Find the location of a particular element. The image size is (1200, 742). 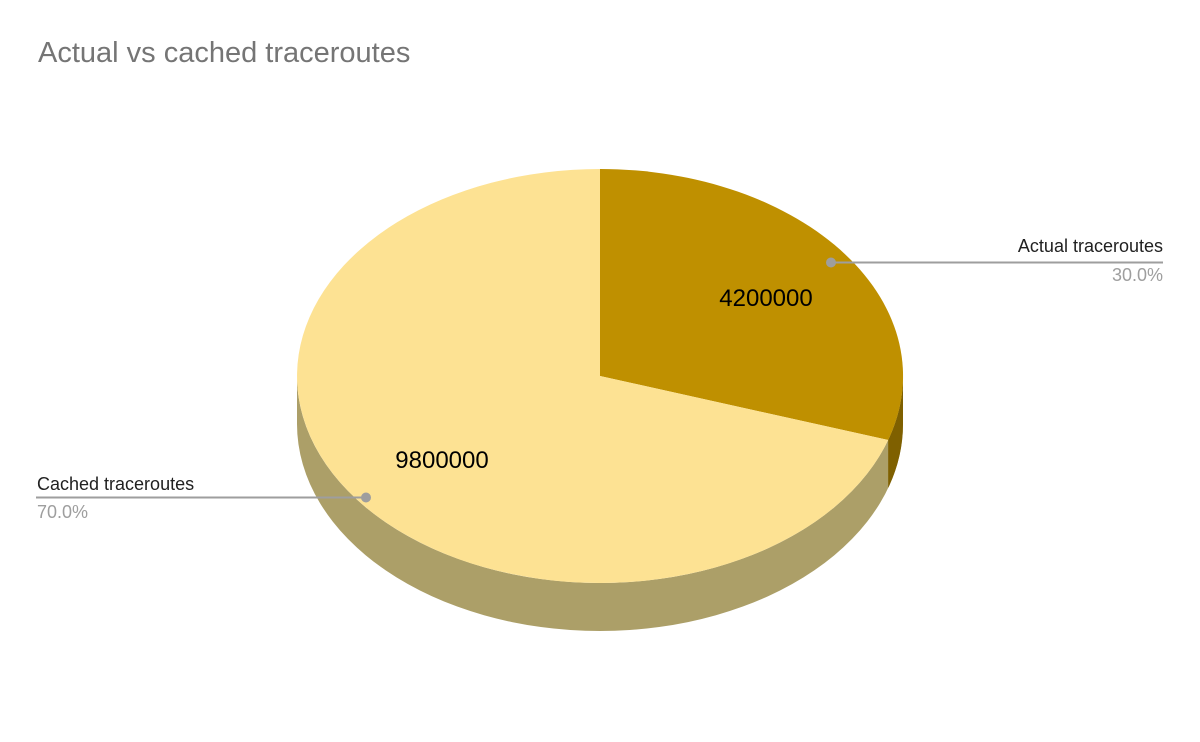

slice-value-actual-traceroutes: 4200000 is located at coordinates (766, 298).